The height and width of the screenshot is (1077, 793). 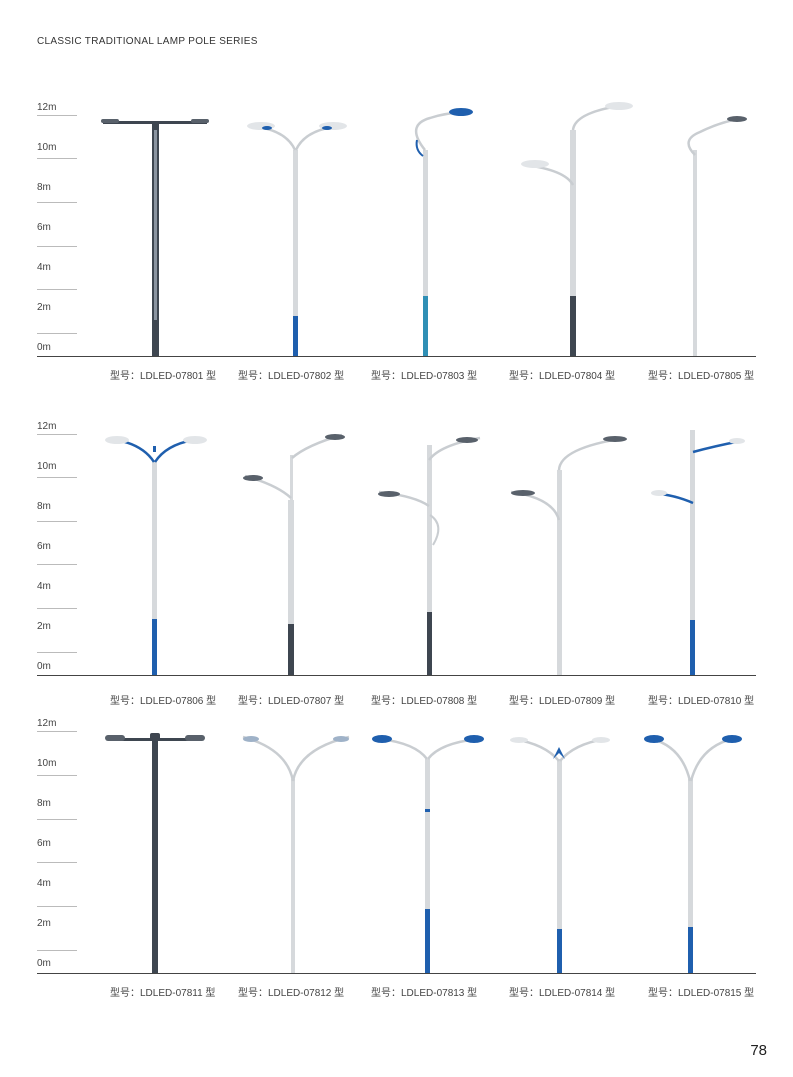 I want to click on model-caption-07805: 型号：LDLED-07805 型, so click(x=701, y=376).